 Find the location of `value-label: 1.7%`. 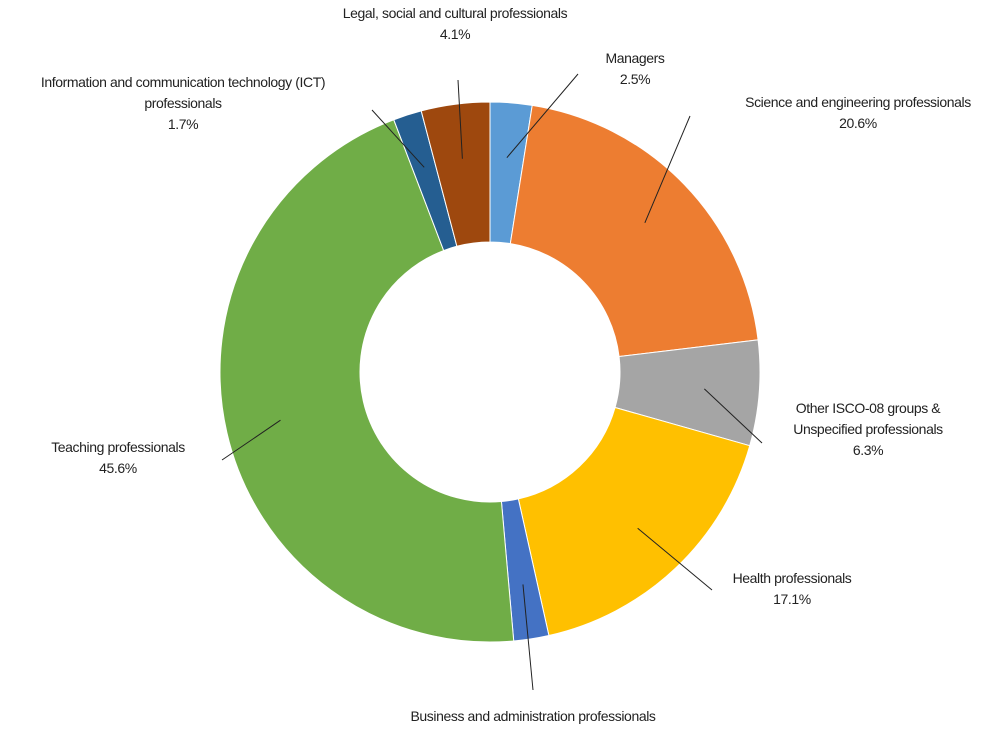

value-label: 1.7% is located at coordinates (183, 124).